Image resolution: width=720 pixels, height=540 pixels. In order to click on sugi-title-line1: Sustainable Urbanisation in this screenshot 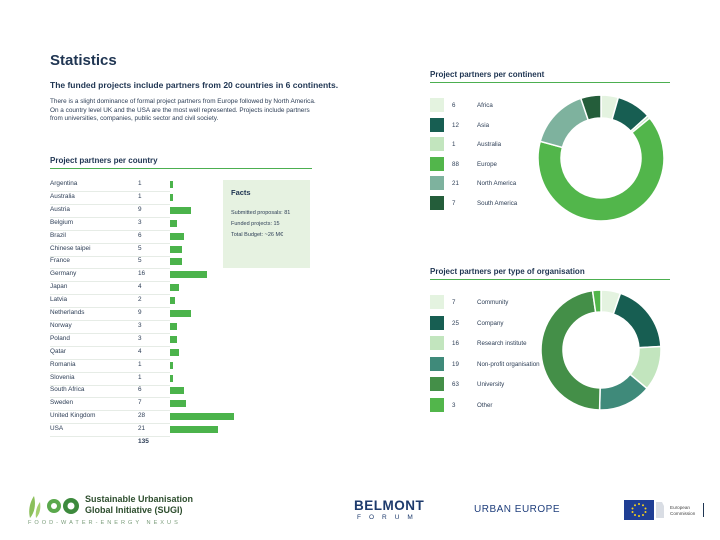, I will do `click(139, 499)`.